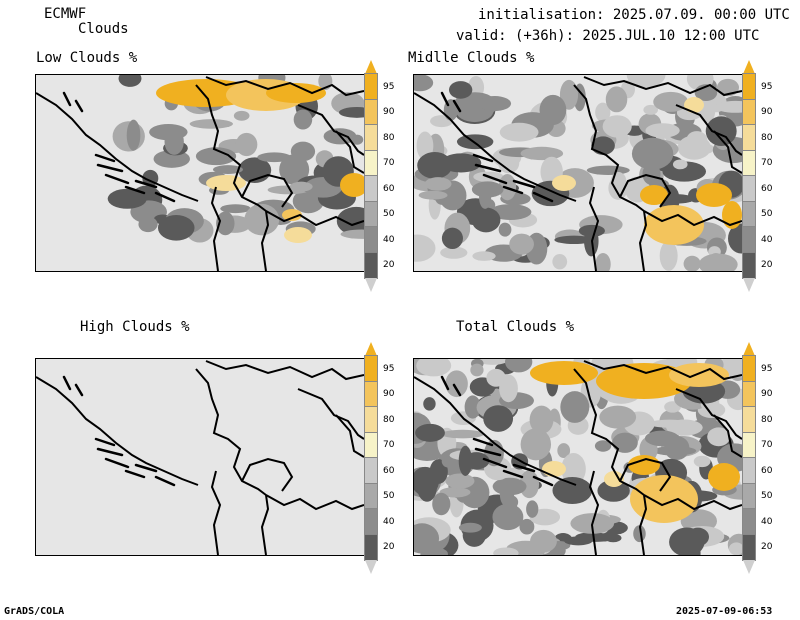  I want to click on model-name: ECMWF, so click(65, 14).